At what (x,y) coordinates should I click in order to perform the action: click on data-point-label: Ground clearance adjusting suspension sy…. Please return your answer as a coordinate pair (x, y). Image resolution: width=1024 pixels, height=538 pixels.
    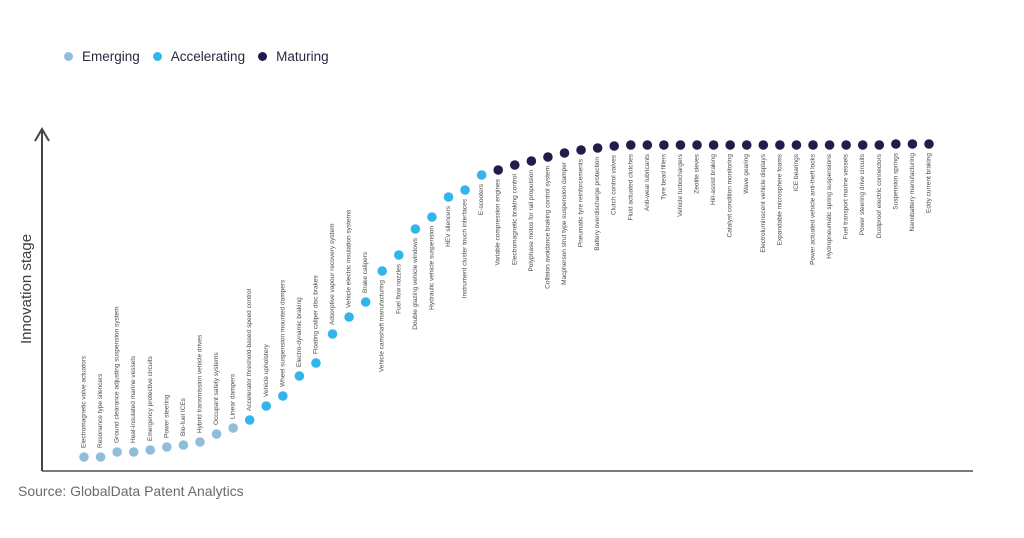
    Looking at the image, I should click on (117, 374).